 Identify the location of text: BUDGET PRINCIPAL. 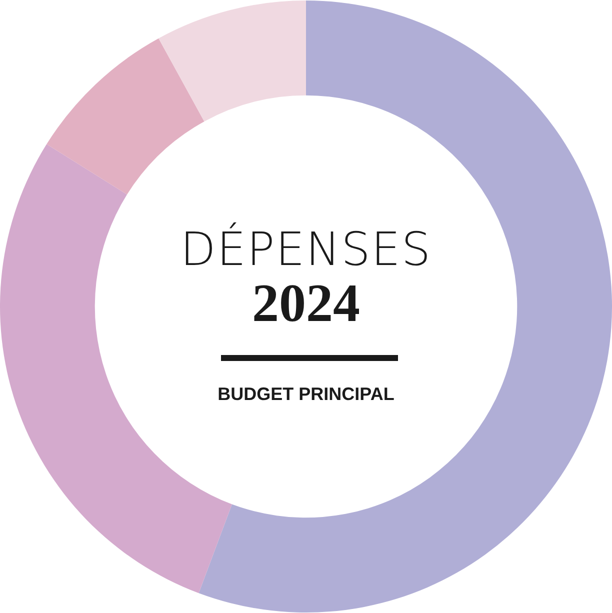
(306, 394).